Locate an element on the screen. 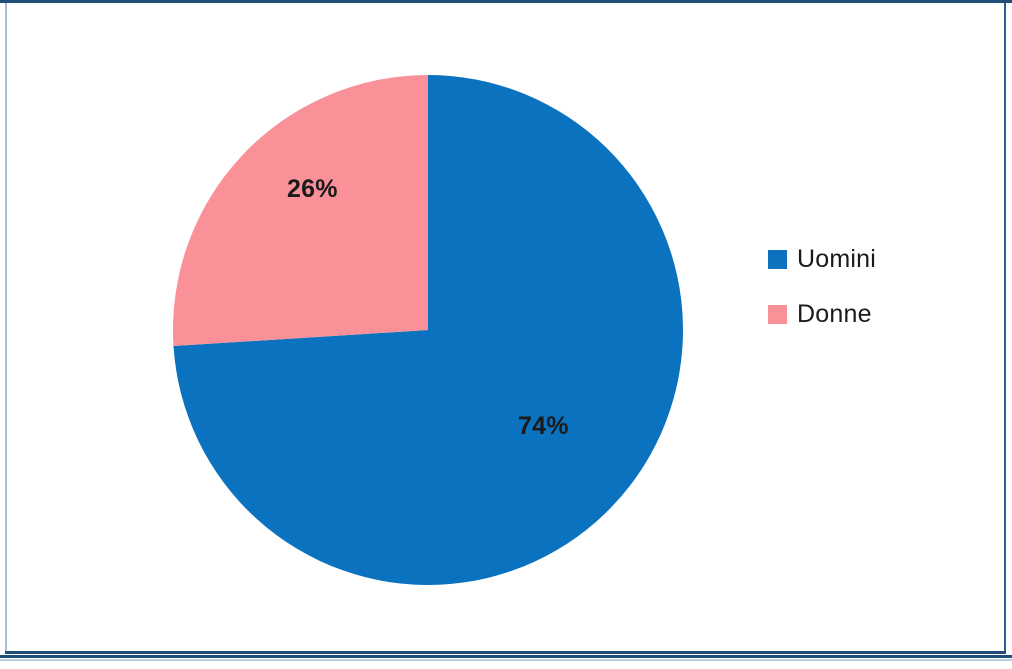  page-border-bottom-outer is located at coordinates (506, 656).